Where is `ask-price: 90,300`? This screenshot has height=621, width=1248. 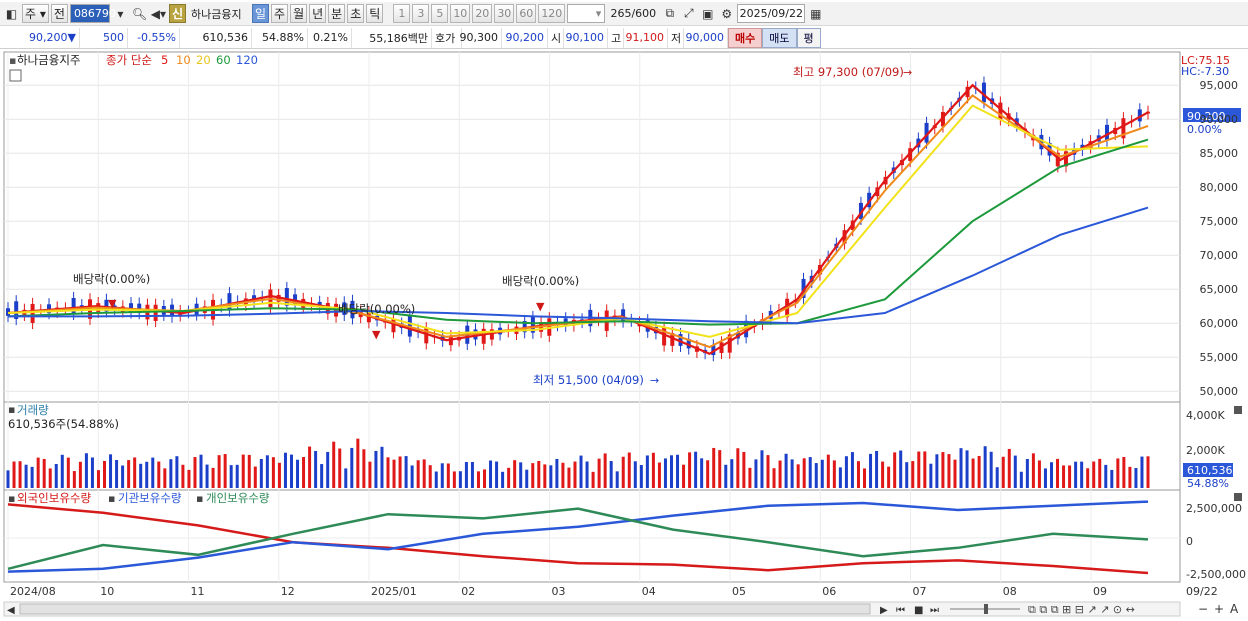 ask-price: 90,300 is located at coordinates (481, 37).